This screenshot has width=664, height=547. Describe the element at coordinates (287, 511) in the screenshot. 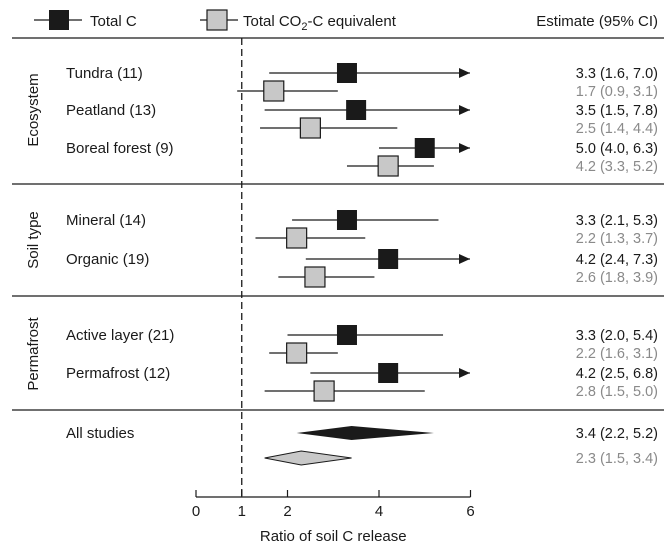

I see `x-tick-label-2: 2` at that location.